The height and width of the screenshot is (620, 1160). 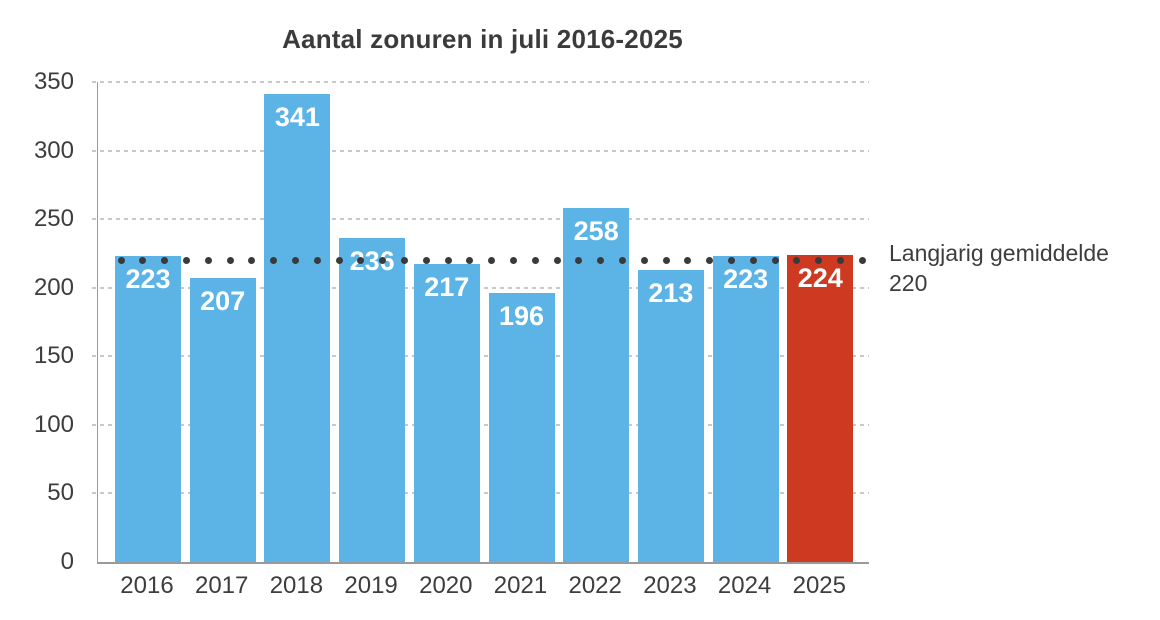 I want to click on y-tick-label-50: 50, so click(x=60, y=493).